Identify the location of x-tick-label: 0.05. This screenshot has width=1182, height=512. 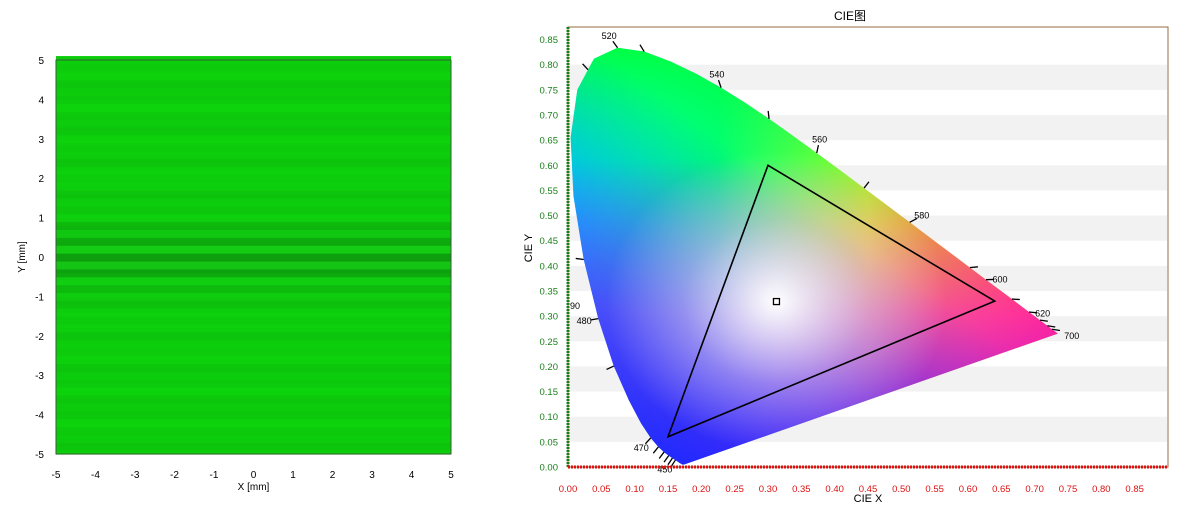
(601, 489).